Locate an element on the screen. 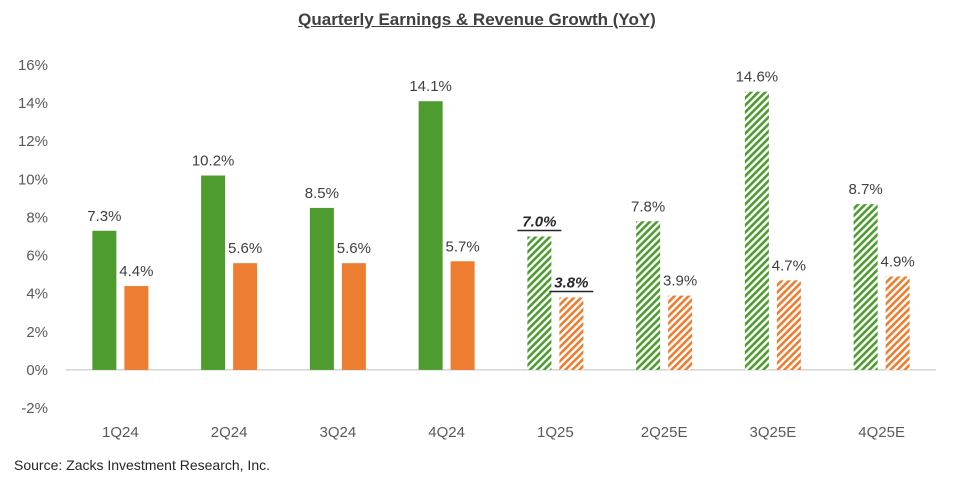  earnings-growth-label: 8.7% is located at coordinates (866, 189).